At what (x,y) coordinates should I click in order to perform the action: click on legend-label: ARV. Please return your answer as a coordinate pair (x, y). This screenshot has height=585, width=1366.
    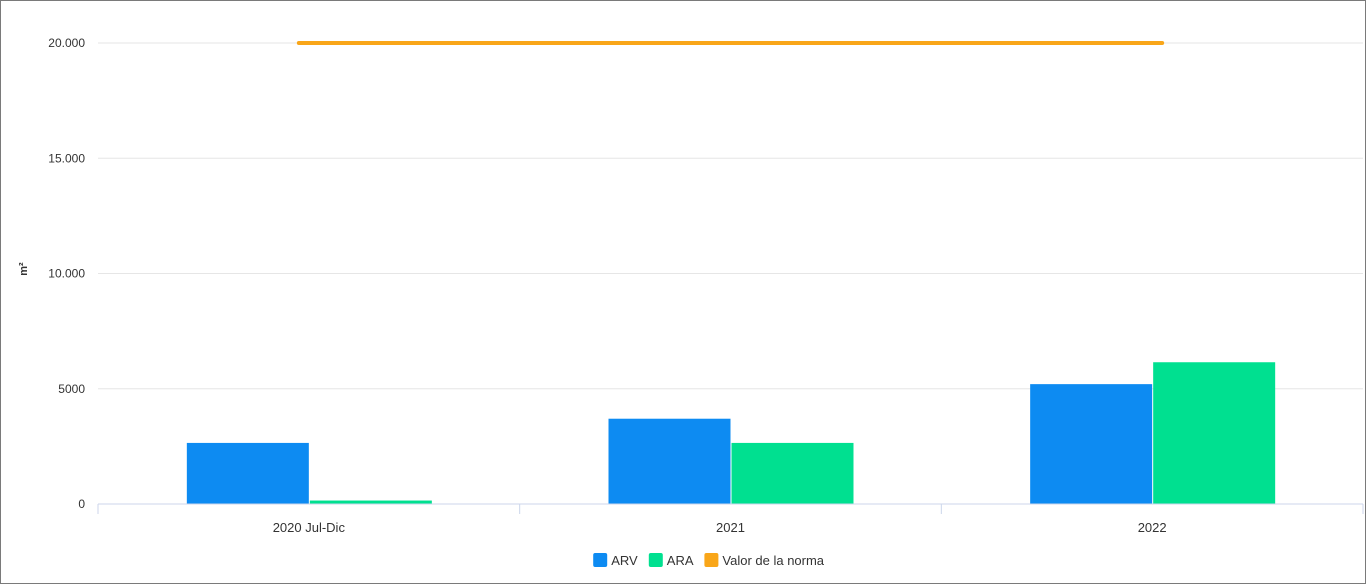
    Looking at the image, I should click on (624, 560).